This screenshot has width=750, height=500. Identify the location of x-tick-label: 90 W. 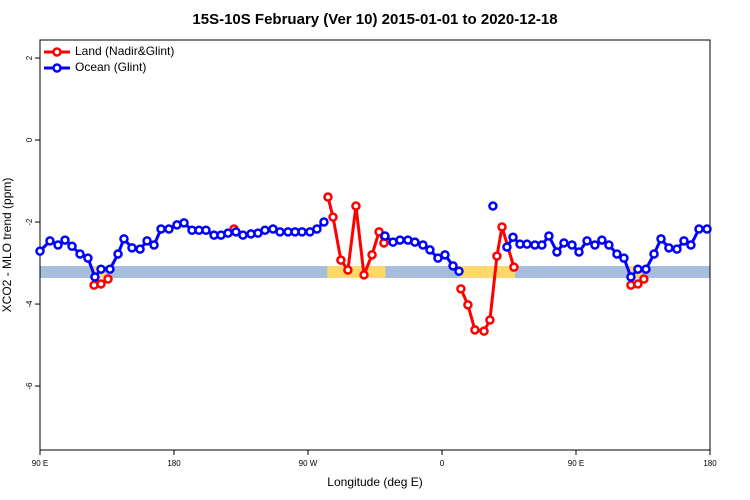
(308, 463).